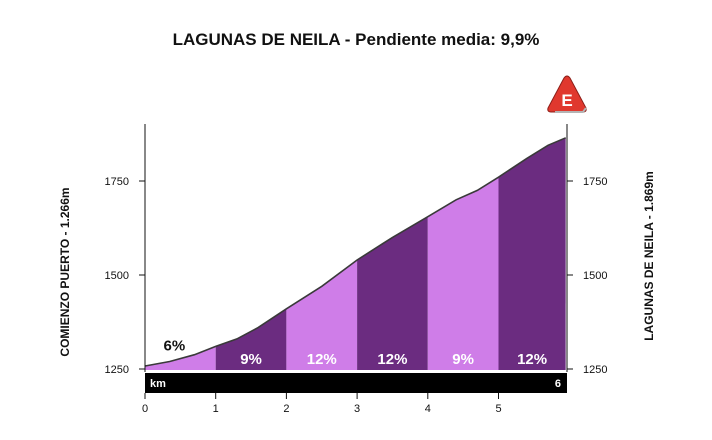 The height and width of the screenshot is (440, 712). What do you see at coordinates (571, 110) in the screenshot?
I see `finish-badge-shadow` at bounding box center [571, 110].